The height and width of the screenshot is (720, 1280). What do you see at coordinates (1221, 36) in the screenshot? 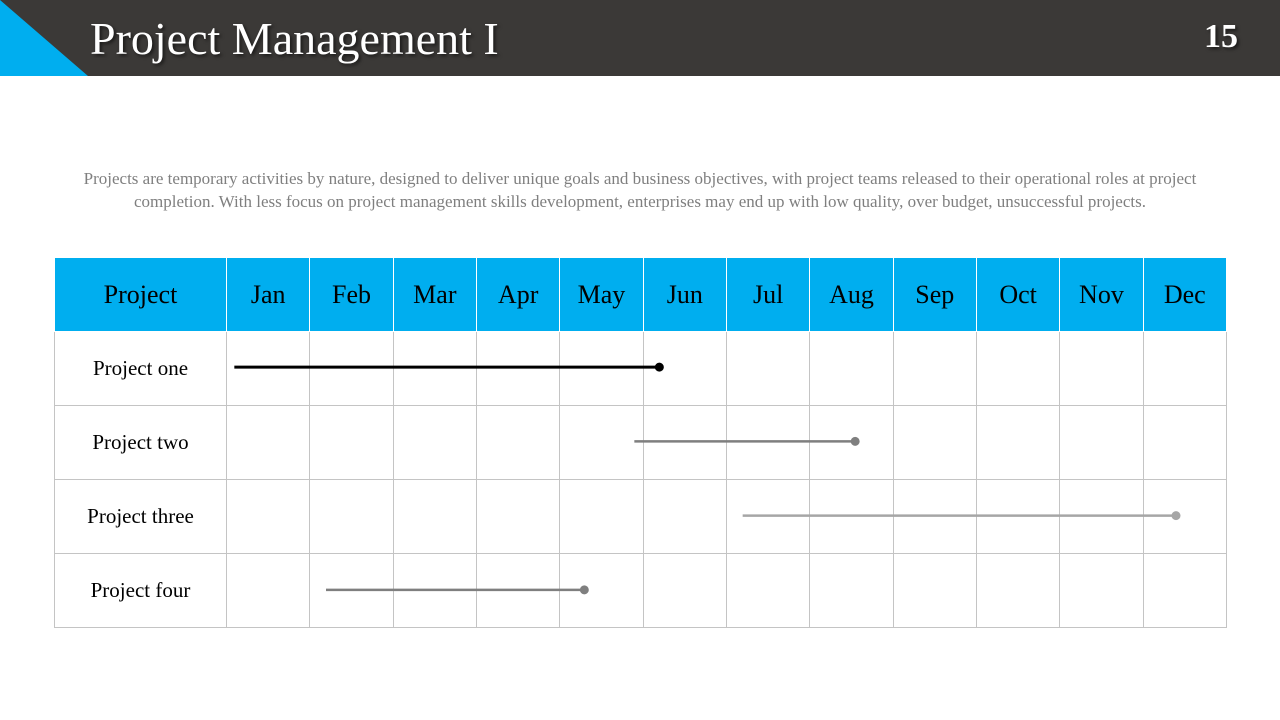
I see `slide-number: 15` at bounding box center [1221, 36].